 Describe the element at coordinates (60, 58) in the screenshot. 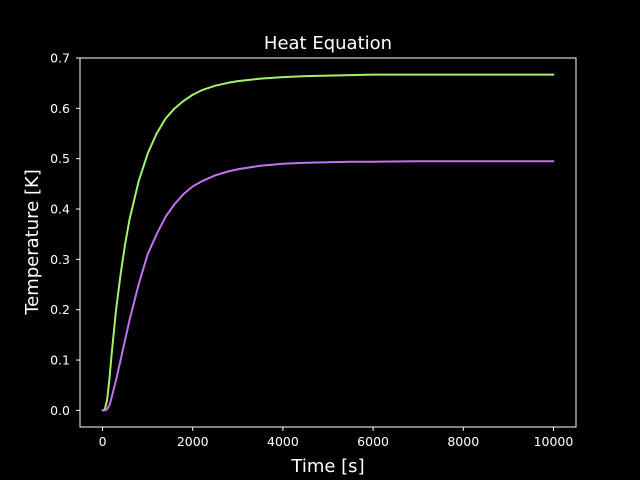

I see `y-tick-label: 0.7` at that location.